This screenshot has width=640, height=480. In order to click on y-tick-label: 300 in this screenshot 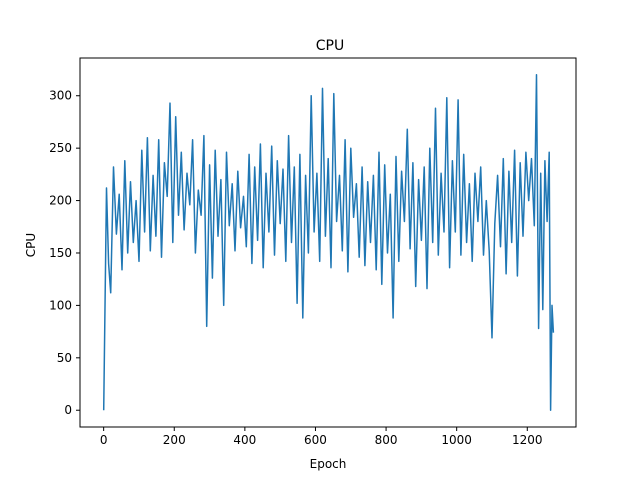, I will do `click(60, 96)`.